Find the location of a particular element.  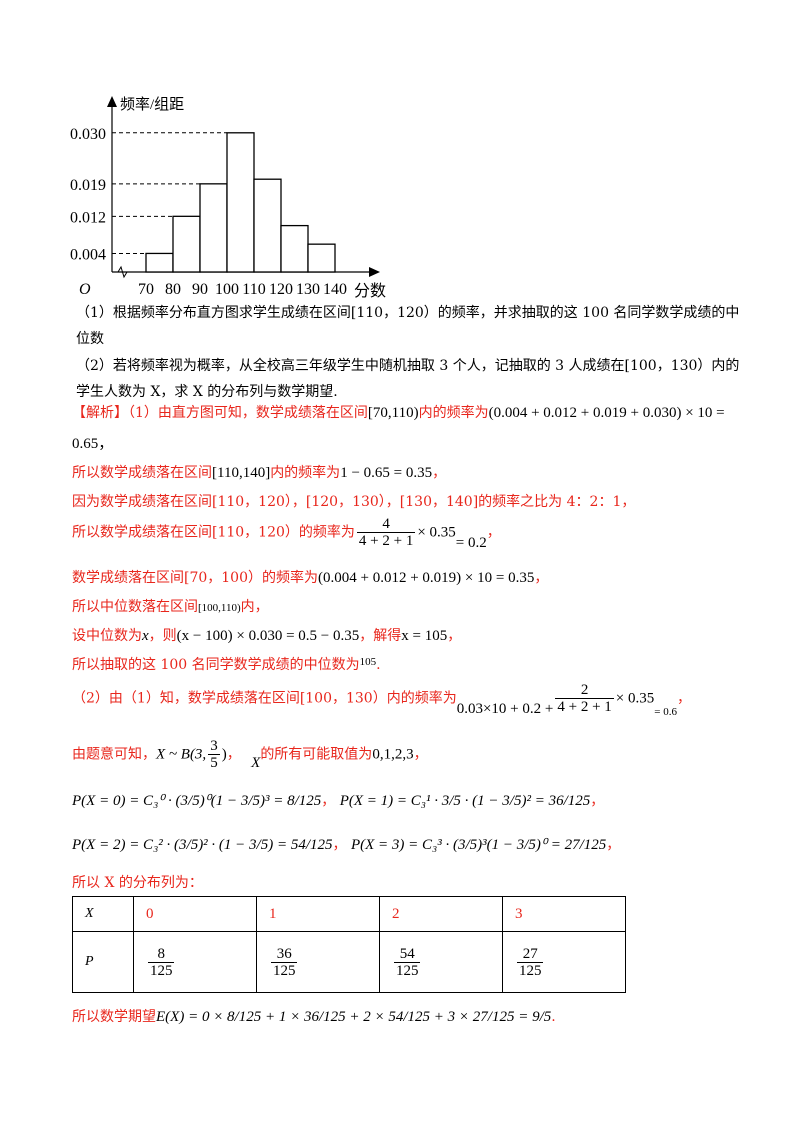

table-cell: 3 is located at coordinates (564, 914).